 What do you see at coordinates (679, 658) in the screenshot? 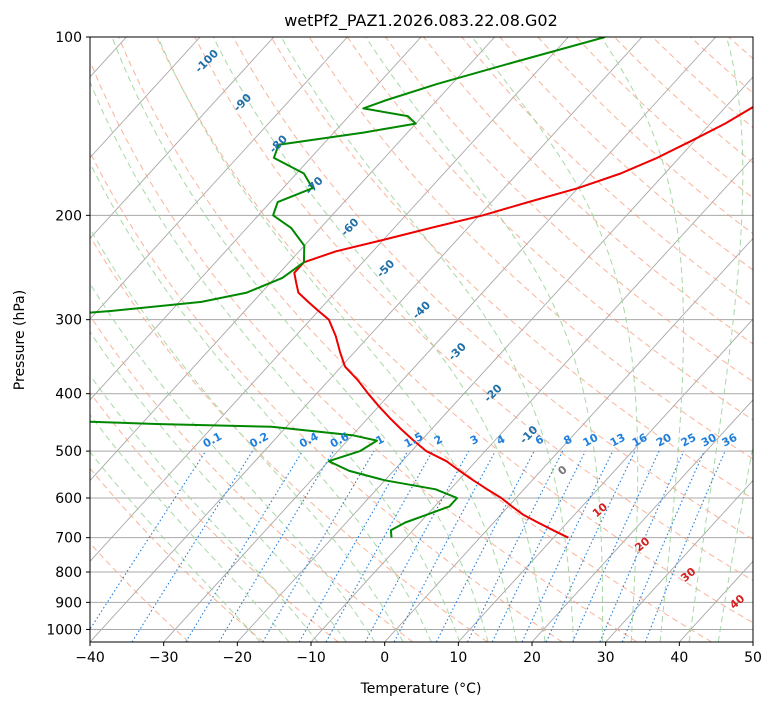
I see `x-tick-label: 40` at bounding box center [679, 658].